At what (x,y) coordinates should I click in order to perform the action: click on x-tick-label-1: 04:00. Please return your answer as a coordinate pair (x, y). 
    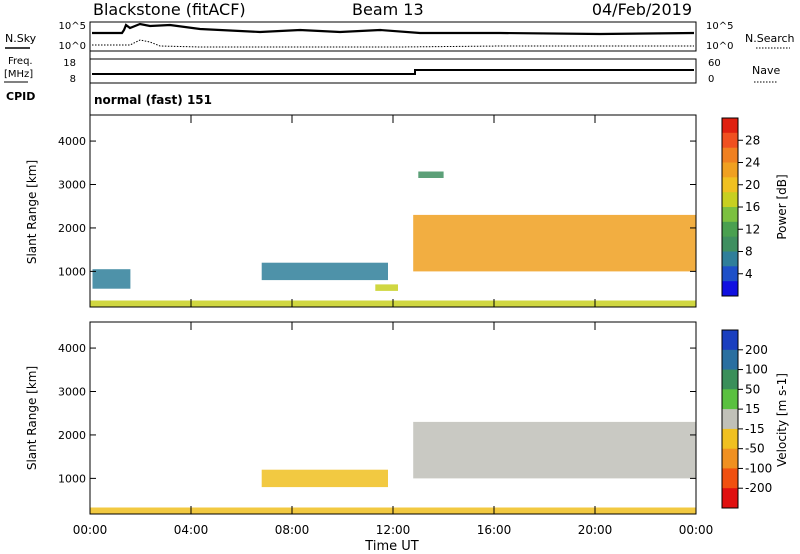
    Looking at the image, I should click on (191, 530).